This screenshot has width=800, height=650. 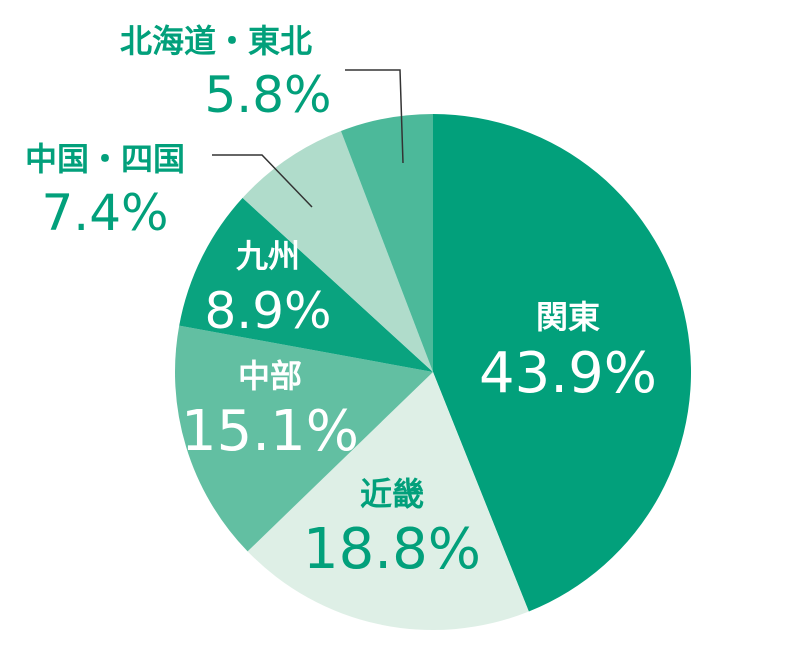 I want to click on pie-slice-chubu, so click(x=304, y=438).